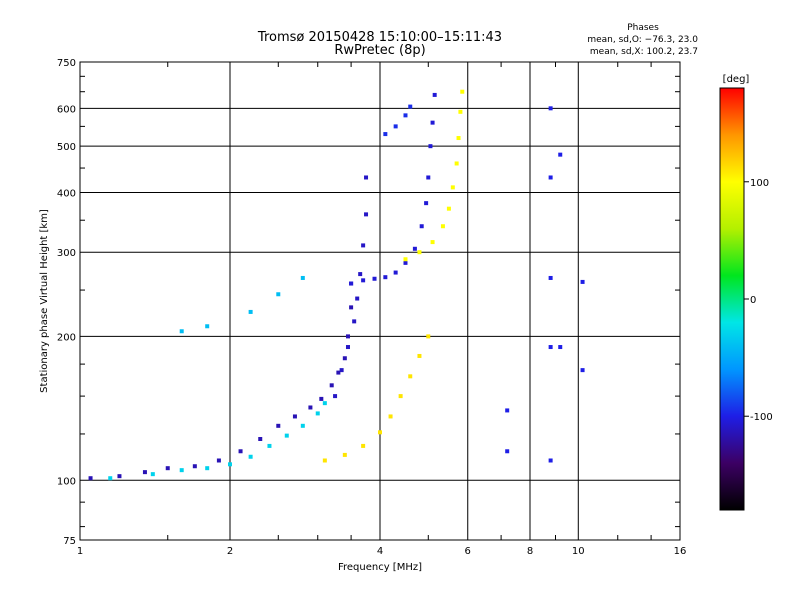 This screenshot has width=800, height=600. Describe the element at coordinates (69, 541) in the screenshot. I see `y-tick-label: 75` at that location.